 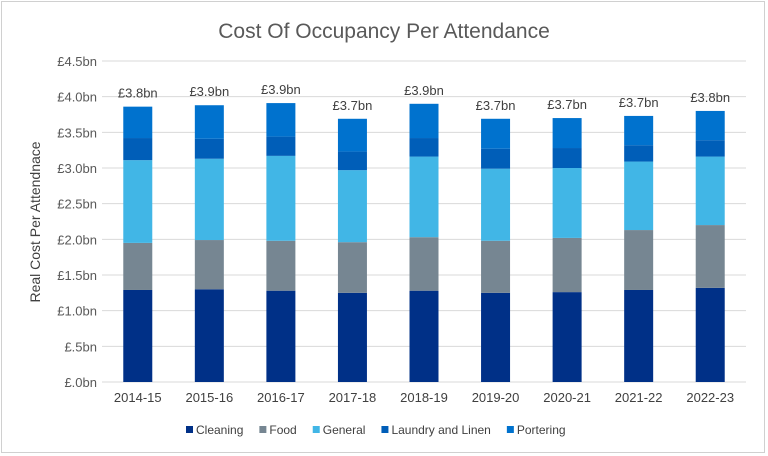 I want to click on y-tick-label: £1.0bn, so click(x=77, y=311).